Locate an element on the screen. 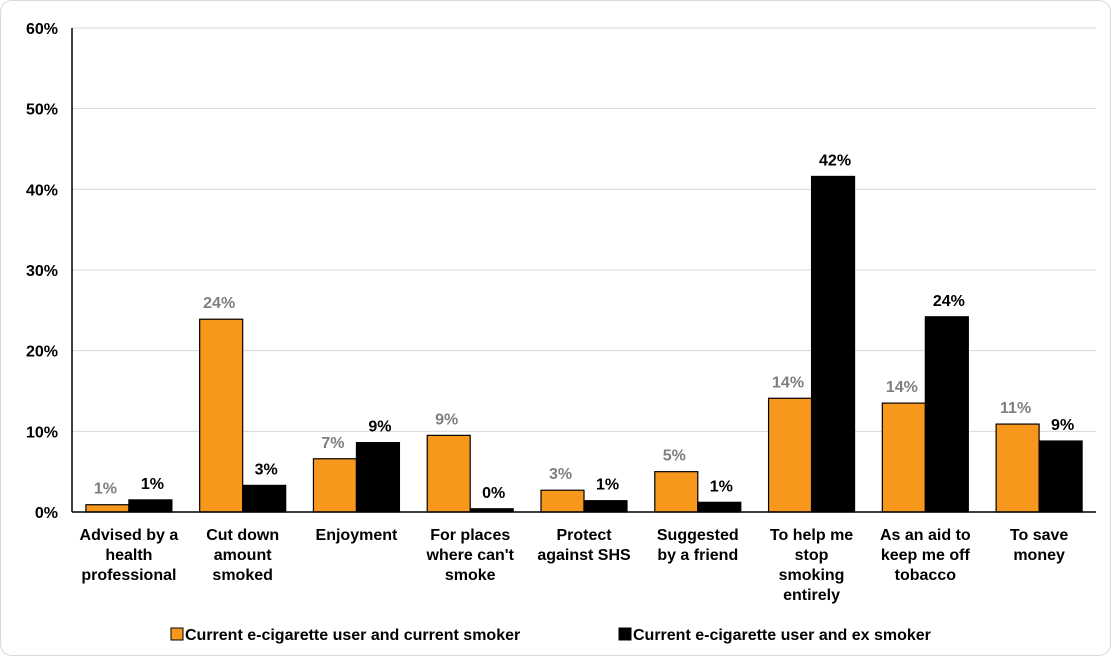 This screenshot has height=658, width=1113. x-category-label: tobacco is located at coordinates (926, 575).